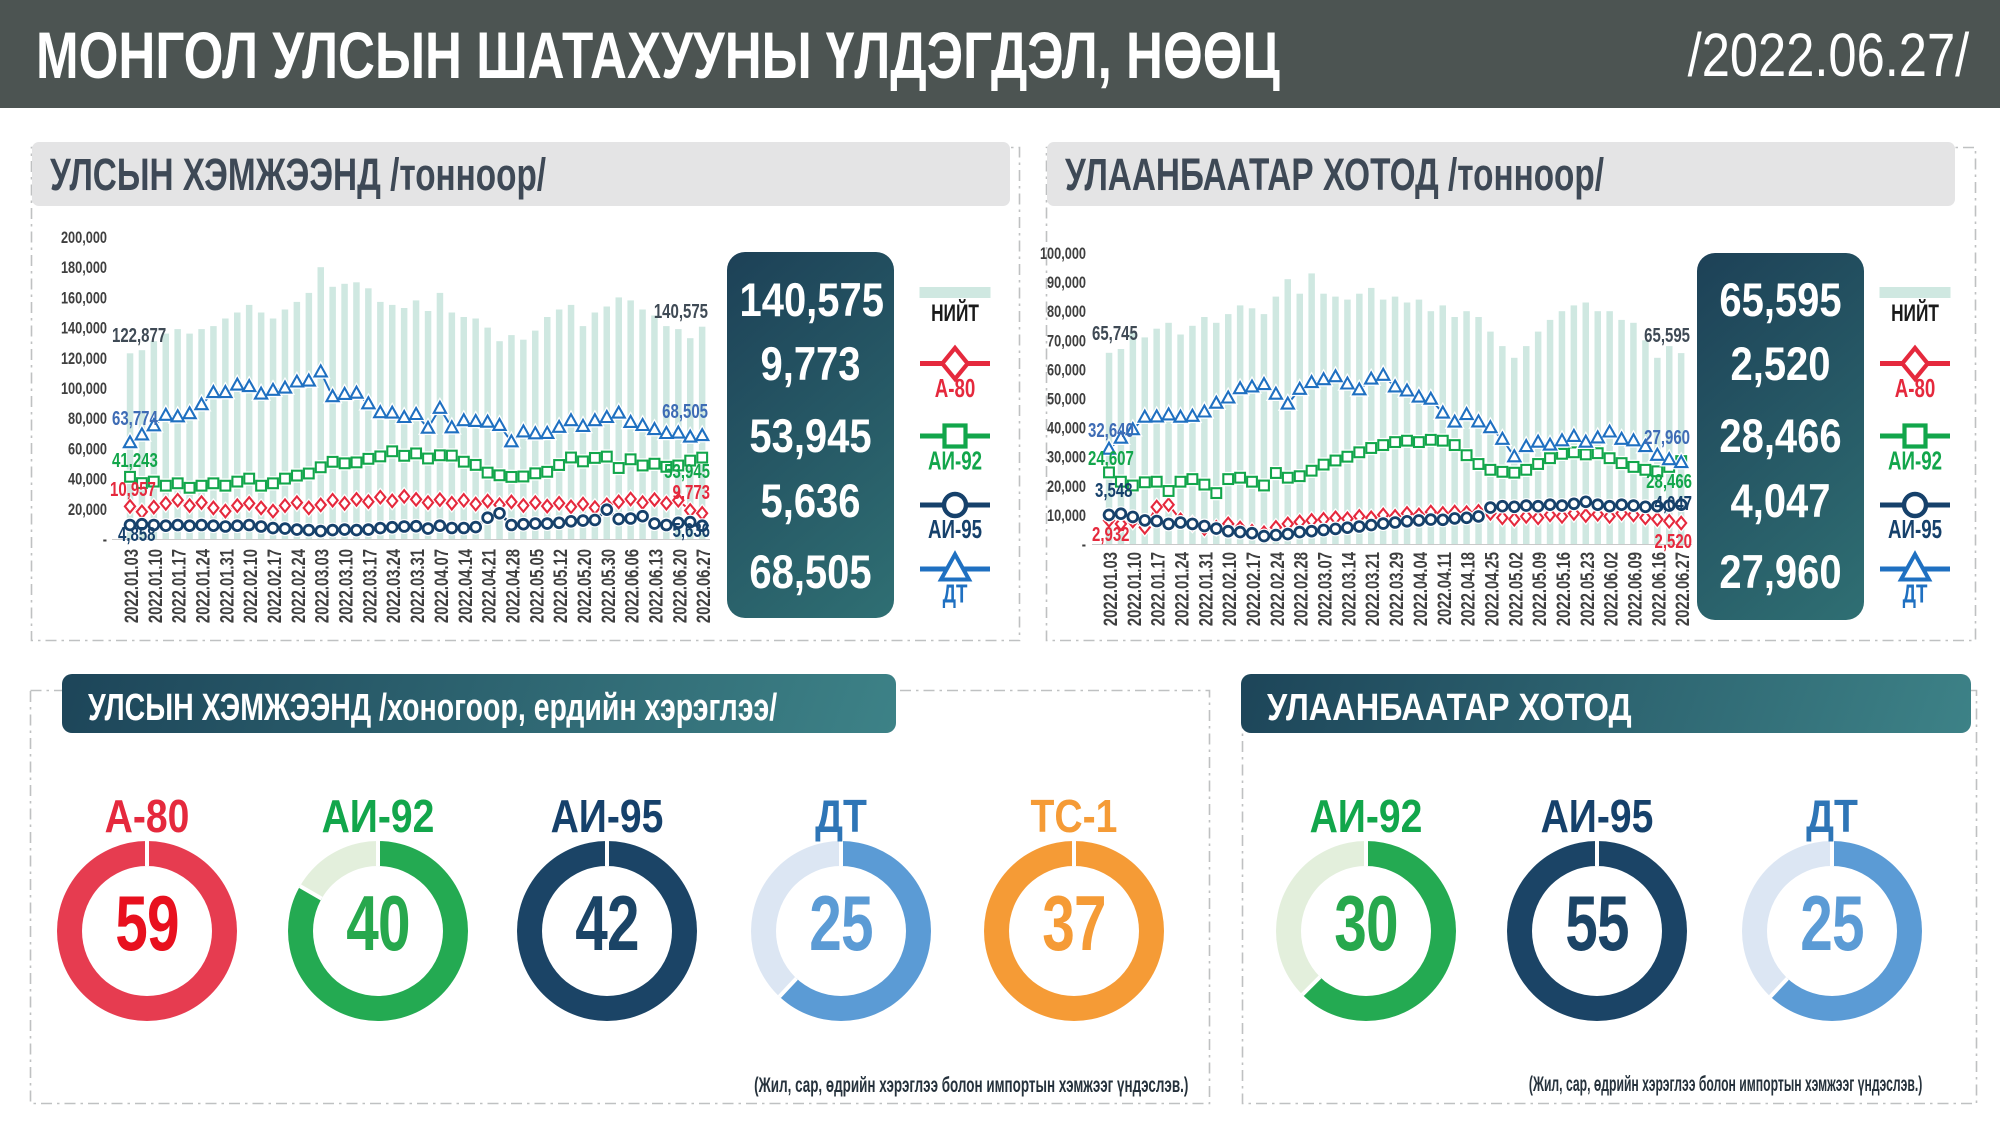 This screenshot has width=2000, height=1125. I want to click on svg-text: 2022.04.14, so click(465, 586).